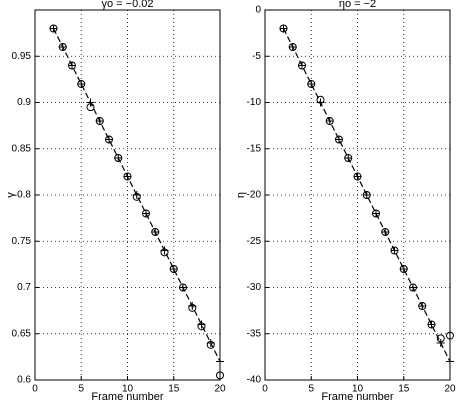  Describe the element at coordinates (22, 56) in the screenshot. I see `y-tick-label: 0.95` at that location.